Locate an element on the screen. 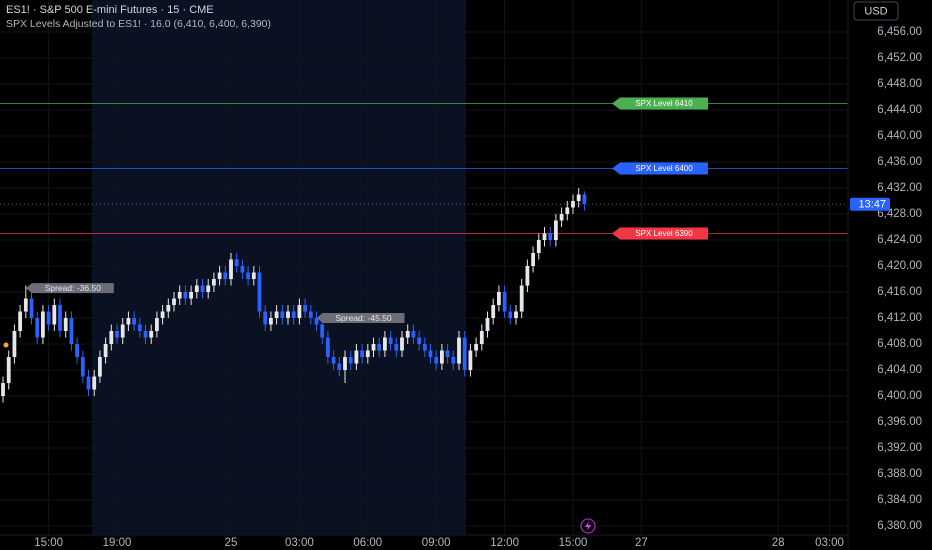  y-tick-label: 6,436.00 is located at coordinates (899, 162).